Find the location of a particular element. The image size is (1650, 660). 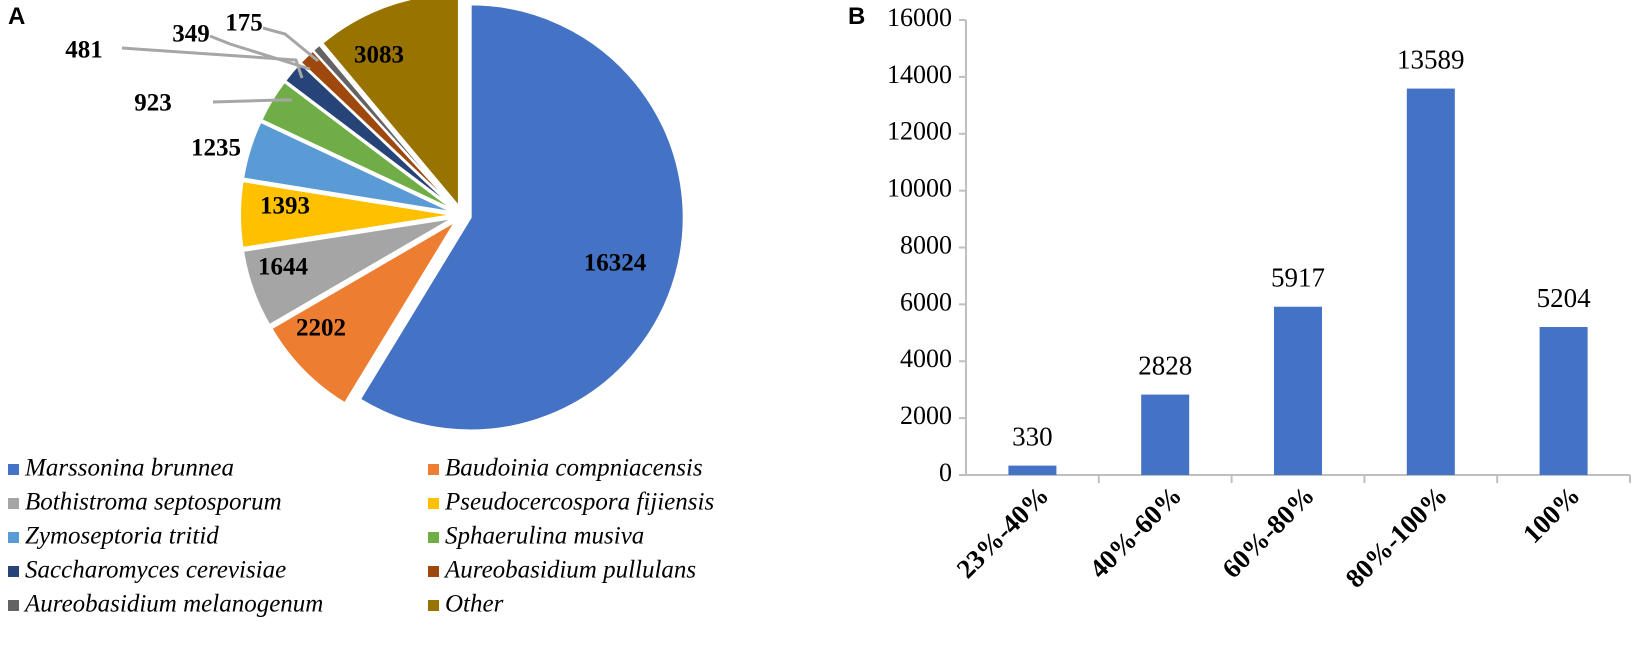

legend-label-4: Pseudocercospora fijiensis is located at coordinates (579, 502).